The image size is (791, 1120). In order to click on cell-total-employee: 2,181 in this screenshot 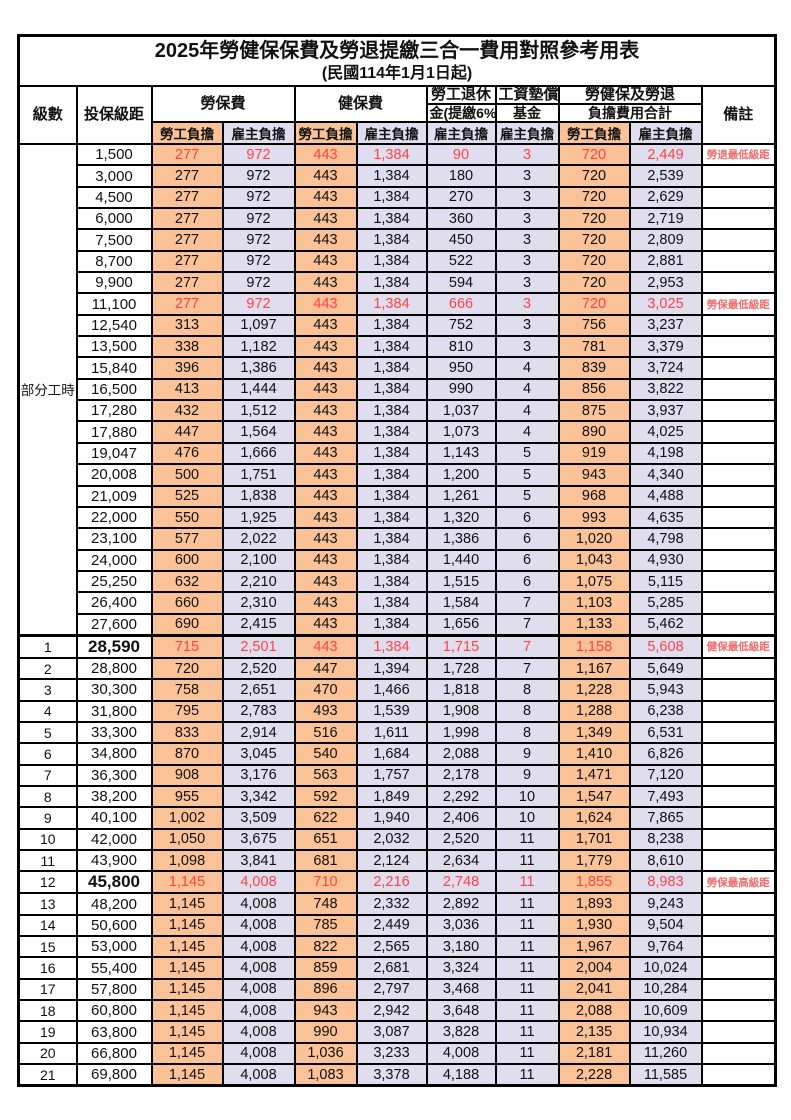, I will do `click(594, 1053)`.